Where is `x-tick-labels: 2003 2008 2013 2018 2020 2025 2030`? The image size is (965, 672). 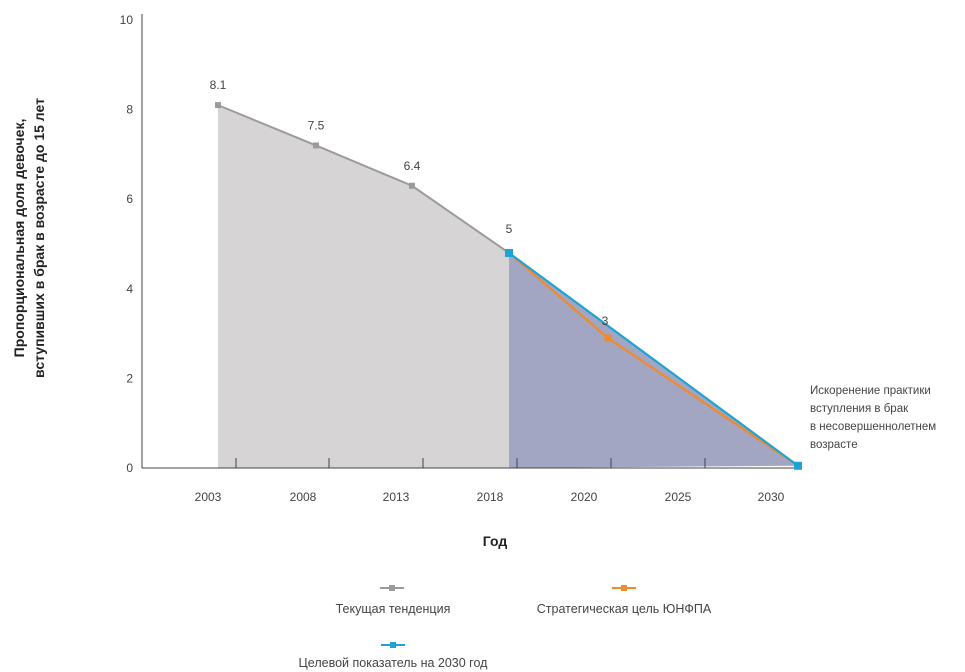 x-tick-labels: 2003 2008 2013 2018 2020 2025 2030 is located at coordinates (490, 497).